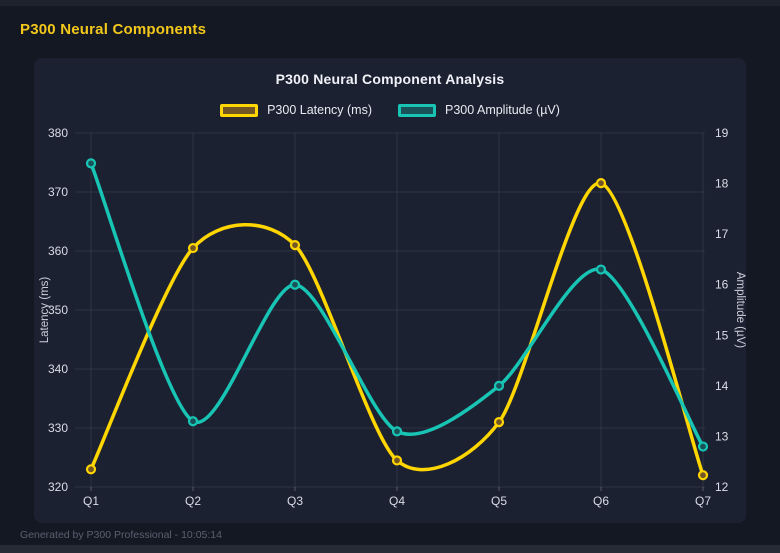 The image size is (780, 553). I want to click on y-left-tick-label: 360, so click(58, 251).